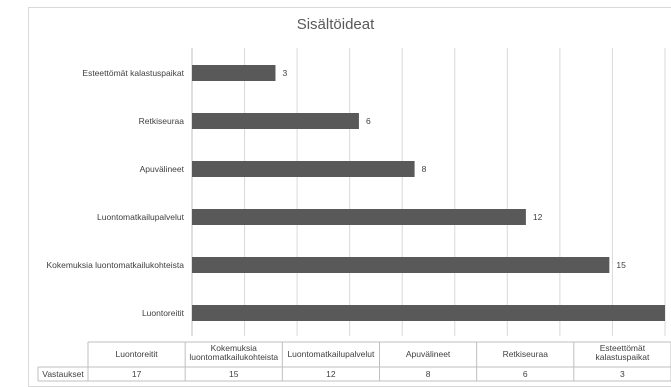 Image resolution: width=671 pixels, height=387 pixels. Describe the element at coordinates (162, 121) in the screenshot. I see `category-label: Retkiseuraa` at that location.